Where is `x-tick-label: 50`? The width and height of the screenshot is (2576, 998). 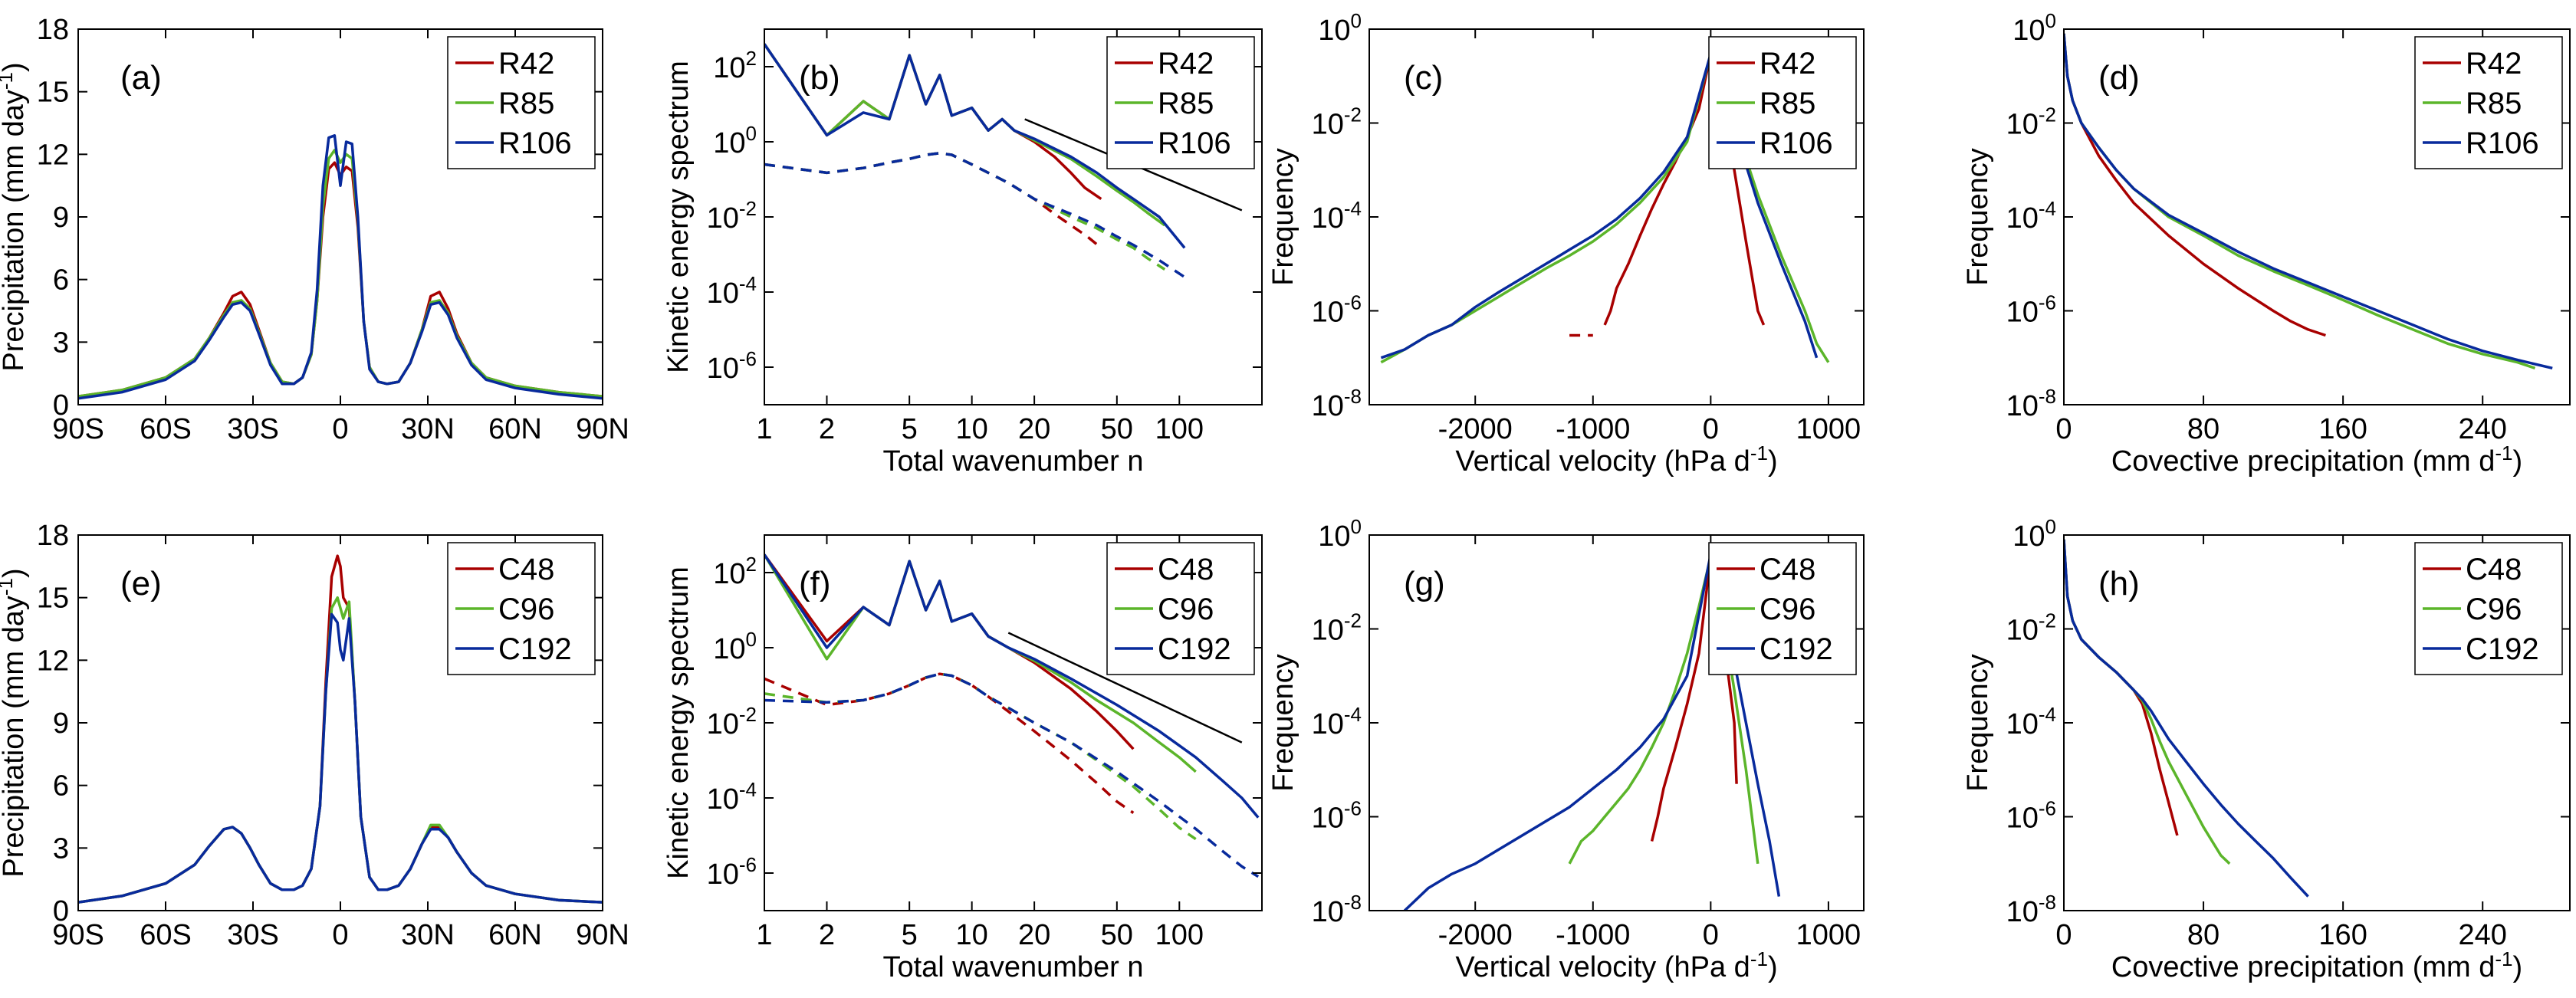 x-tick-label: 50 is located at coordinates (1117, 429).